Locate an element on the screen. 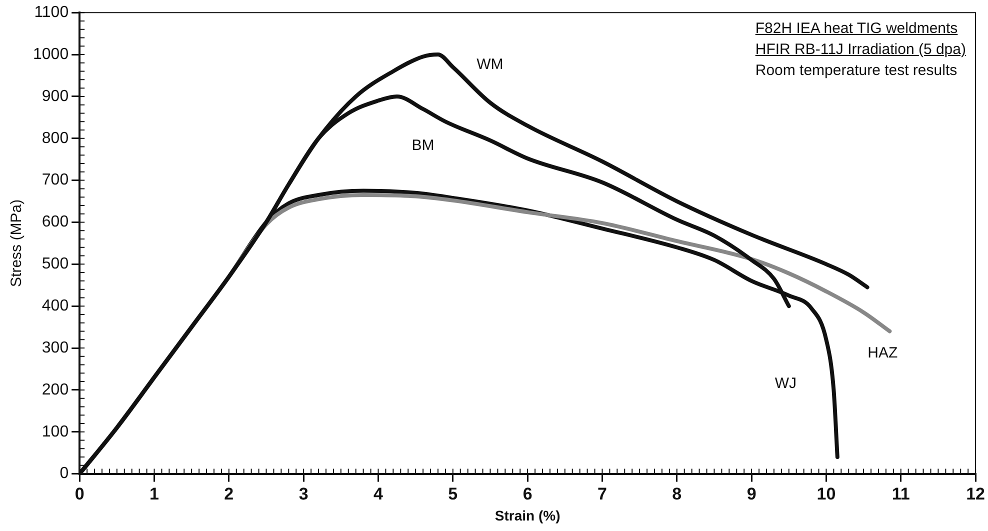 Image resolution: width=988 pixels, height=531 pixels. y-tick-label: 200 is located at coordinates (55, 389).